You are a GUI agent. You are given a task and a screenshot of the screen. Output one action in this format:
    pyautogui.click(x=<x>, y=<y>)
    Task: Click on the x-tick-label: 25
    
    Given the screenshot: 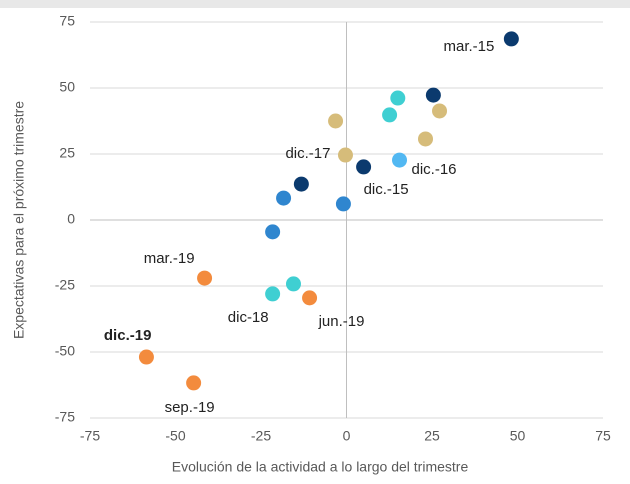 What is the action you would take?
    pyautogui.click(x=432, y=436)
    